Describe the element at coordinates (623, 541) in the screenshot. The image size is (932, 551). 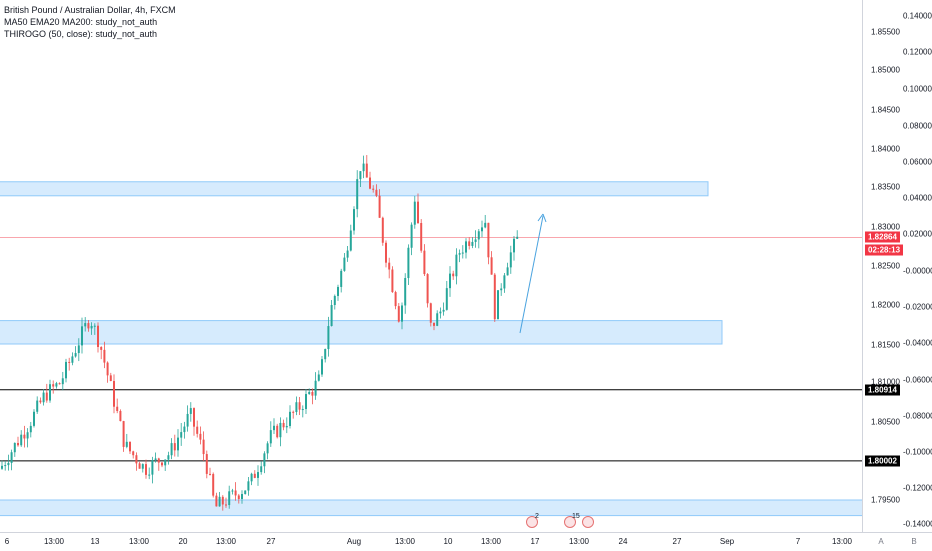
I see `time-tick: 24` at that location.